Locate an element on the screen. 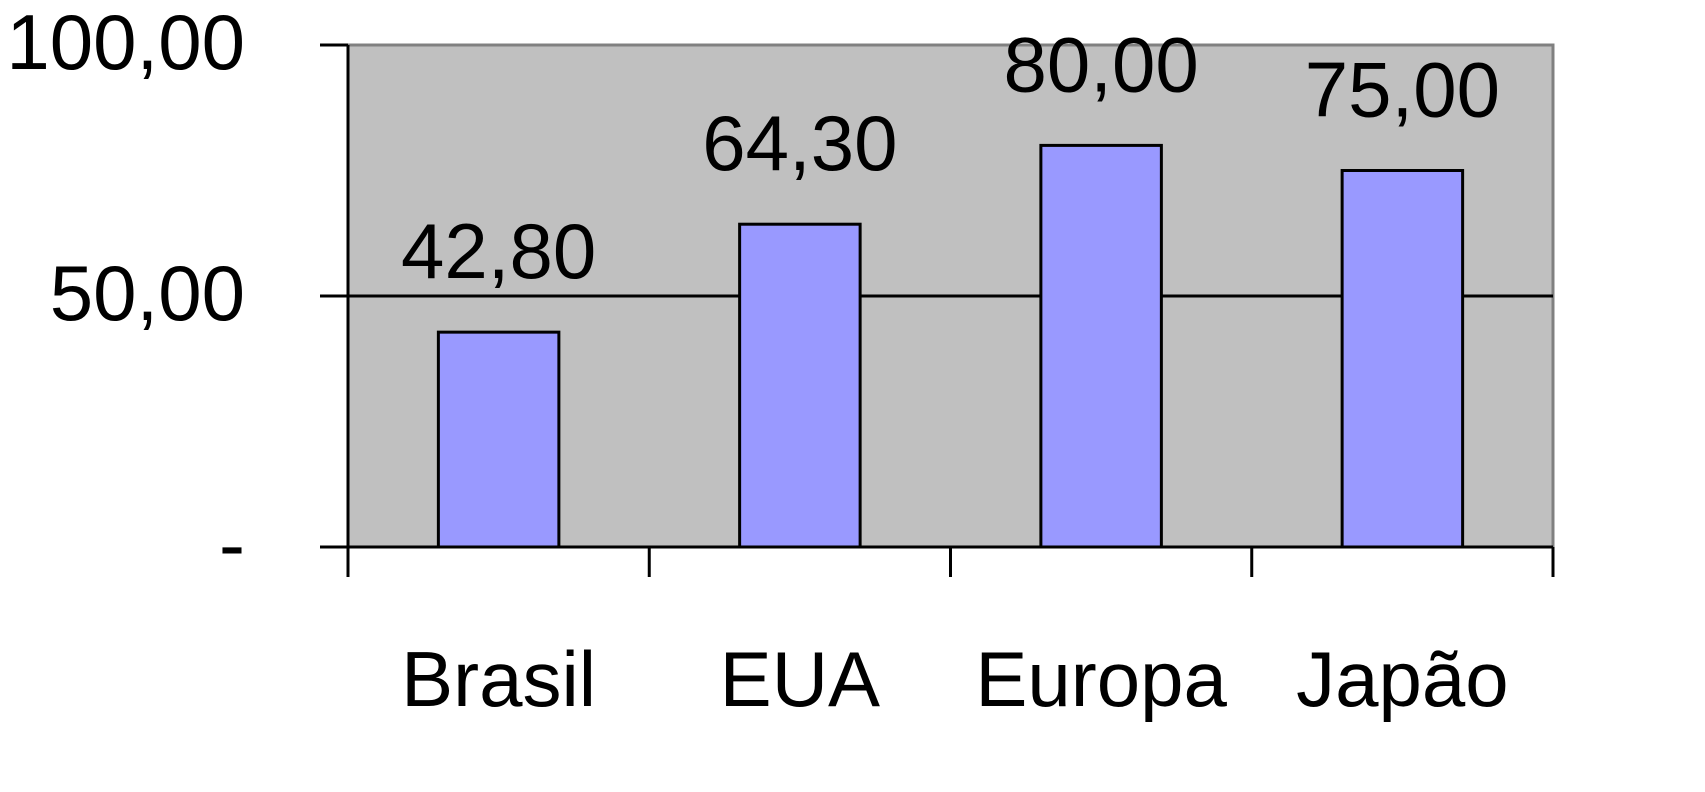  x-tick-label: Europa is located at coordinates (1101, 679).